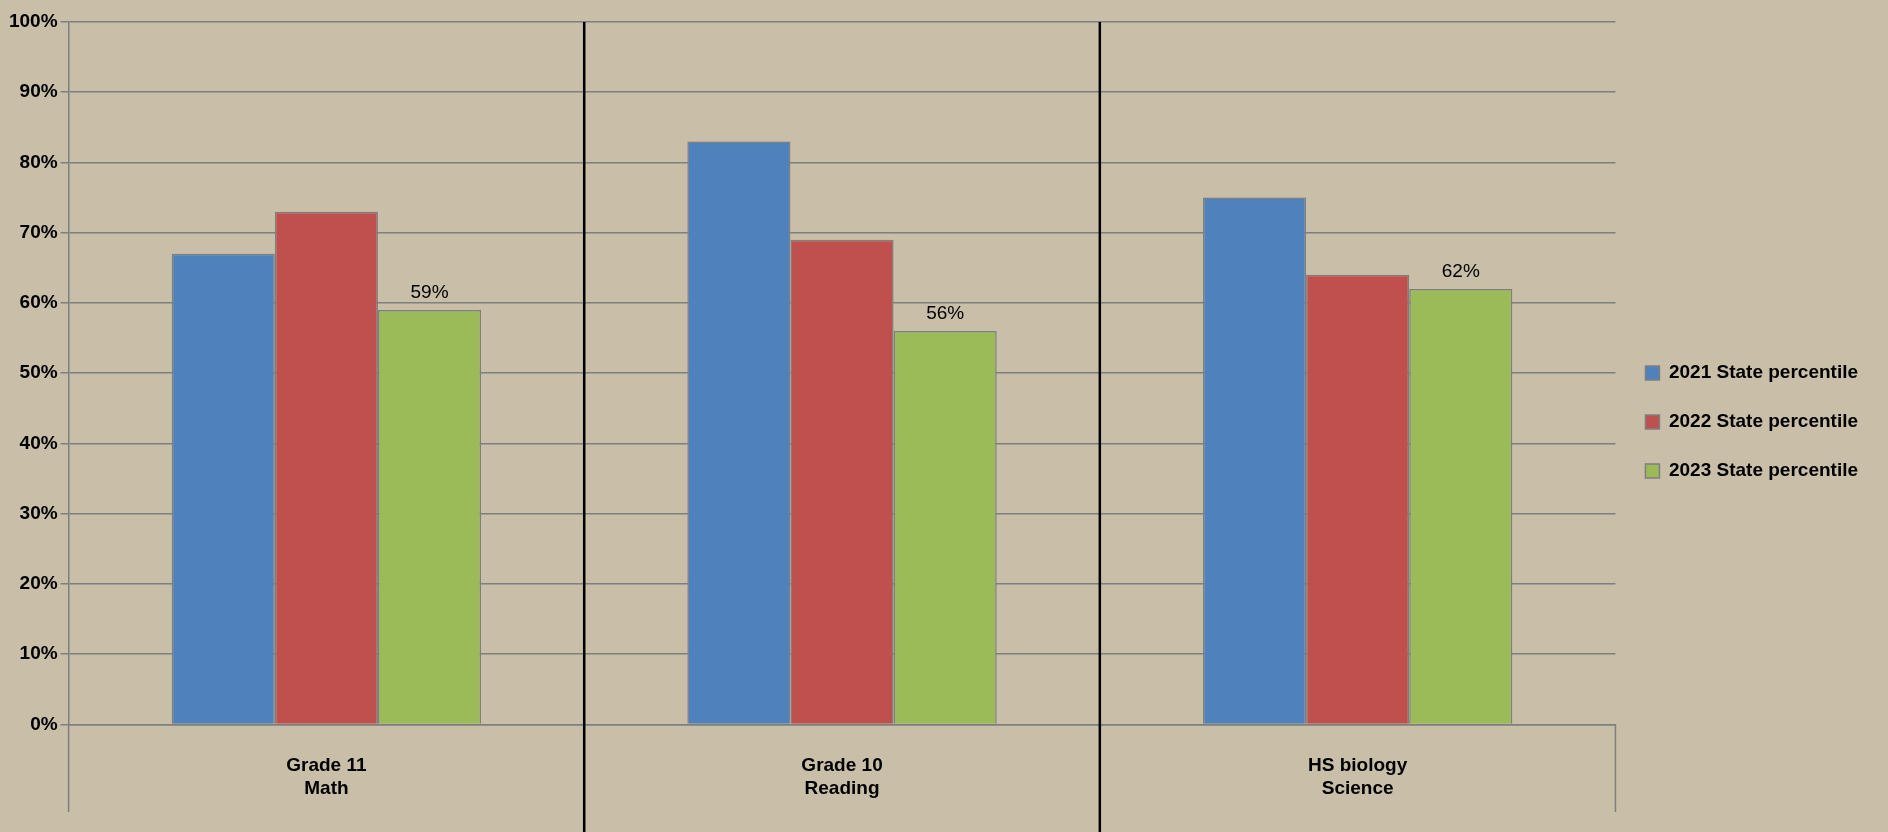  Describe the element at coordinates (38, 372) in the screenshot. I see `y-tick-label: 50%` at that location.